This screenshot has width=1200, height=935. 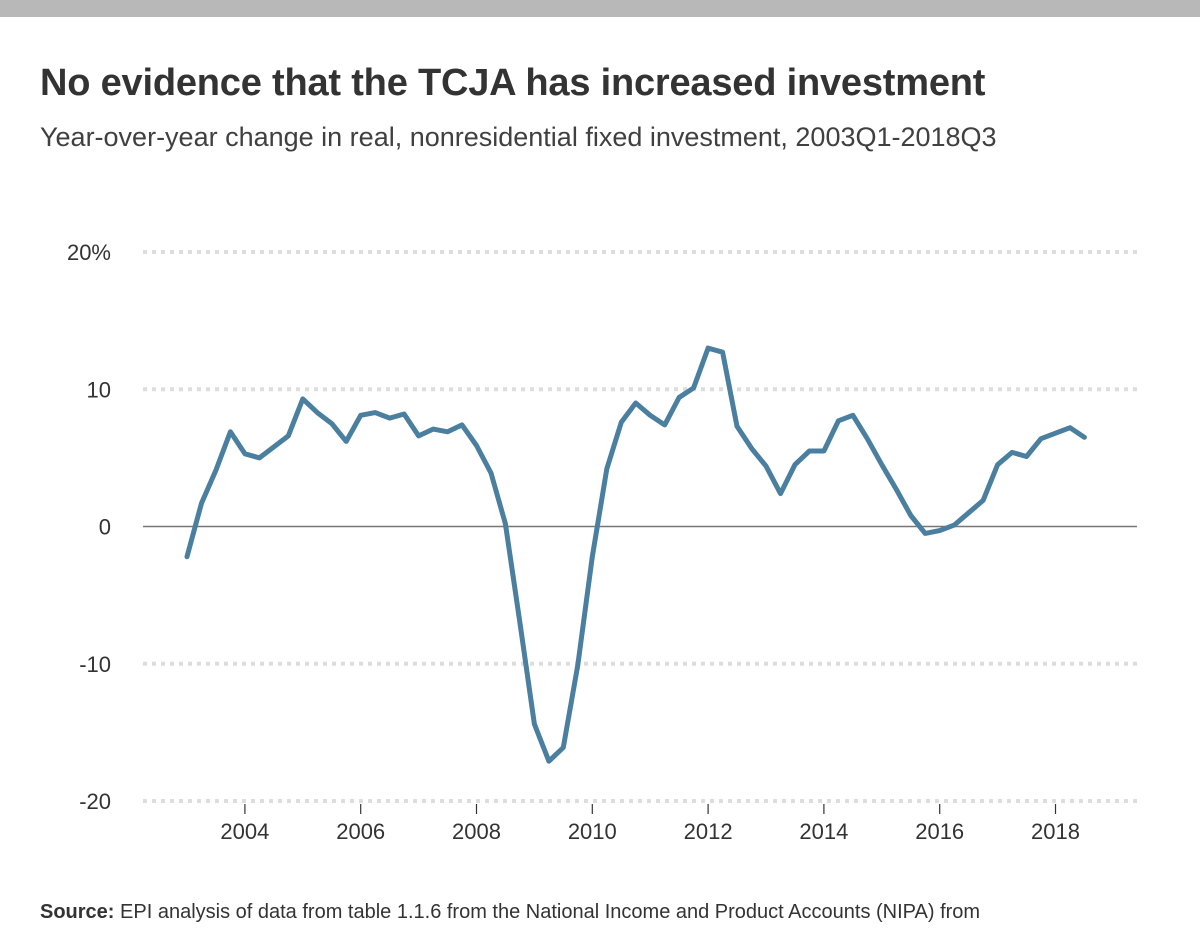 What do you see at coordinates (1055, 831) in the screenshot?
I see `x-tick-label: 2018` at bounding box center [1055, 831].